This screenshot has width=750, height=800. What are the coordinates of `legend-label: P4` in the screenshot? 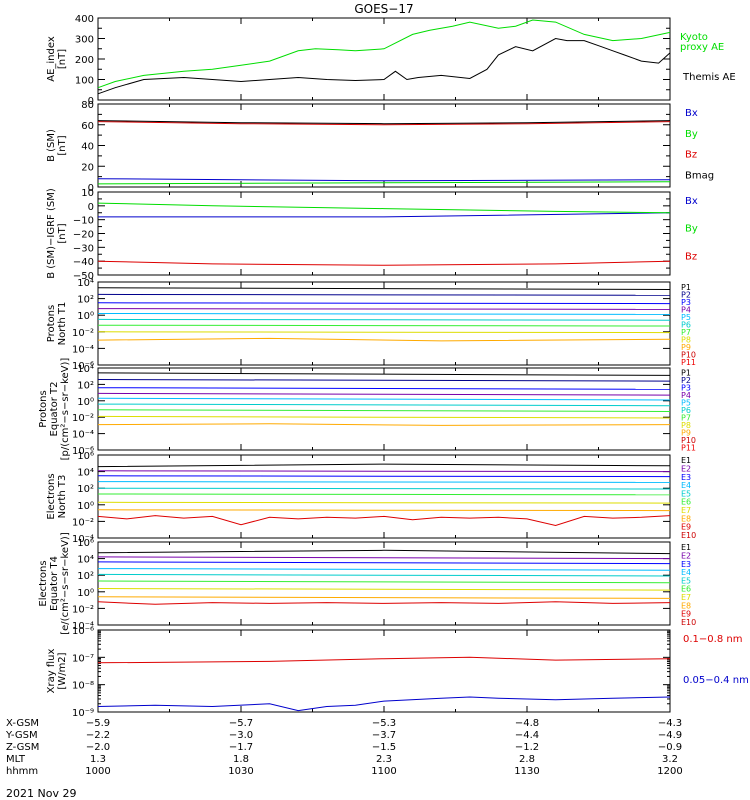 It's located at (686, 309).